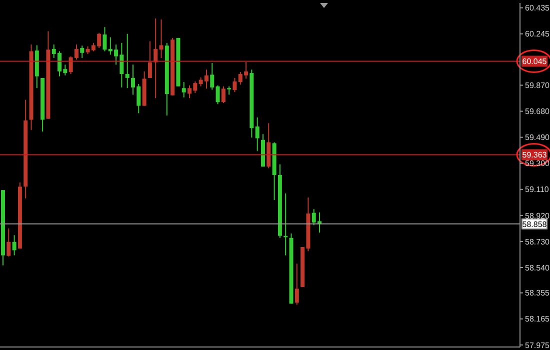  I want to click on y-tick-label: 58.730, so click(537, 241).